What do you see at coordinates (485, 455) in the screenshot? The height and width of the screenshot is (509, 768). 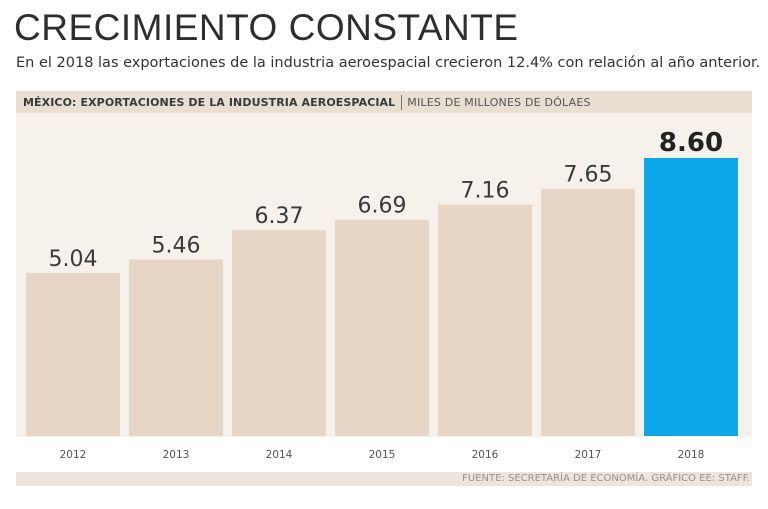 I see `x-tick-2016: 2016` at bounding box center [485, 455].